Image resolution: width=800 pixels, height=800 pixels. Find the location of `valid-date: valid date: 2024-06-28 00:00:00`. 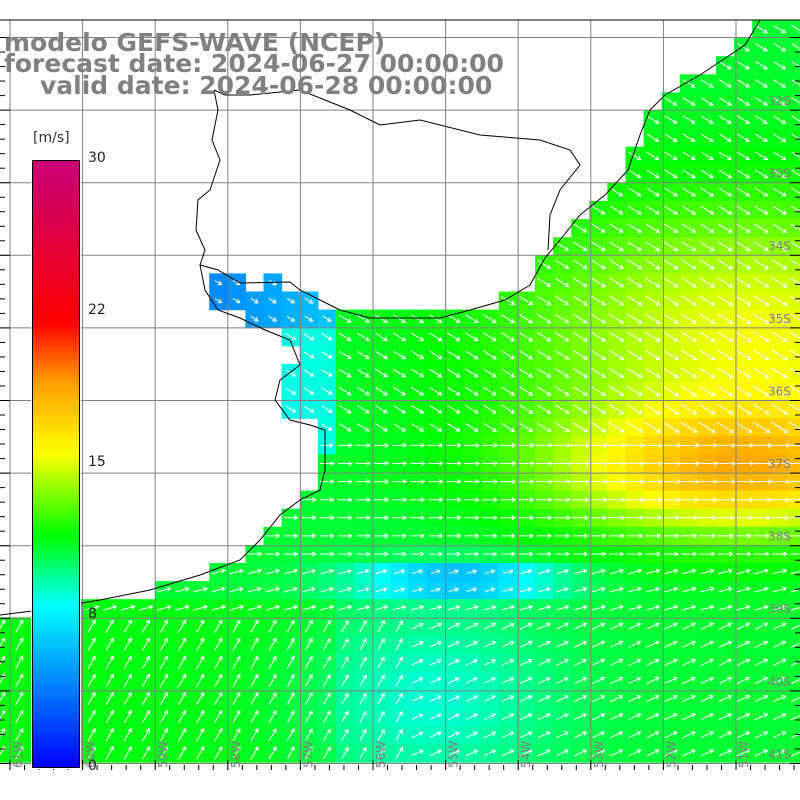

valid-date: valid date: 2024-06-28 00:00:00 is located at coordinates (266, 85).